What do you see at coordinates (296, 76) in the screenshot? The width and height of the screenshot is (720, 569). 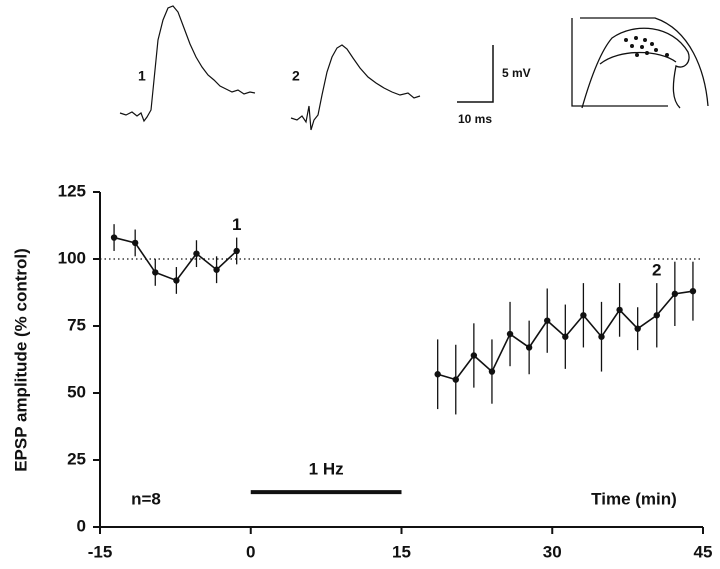 I see `trace-label: 2` at bounding box center [296, 76].